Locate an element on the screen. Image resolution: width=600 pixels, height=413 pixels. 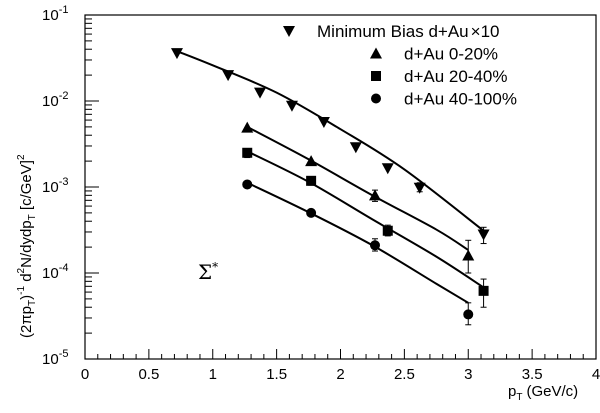
x-tick-label: 2.5 is located at coordinates (404, 374).